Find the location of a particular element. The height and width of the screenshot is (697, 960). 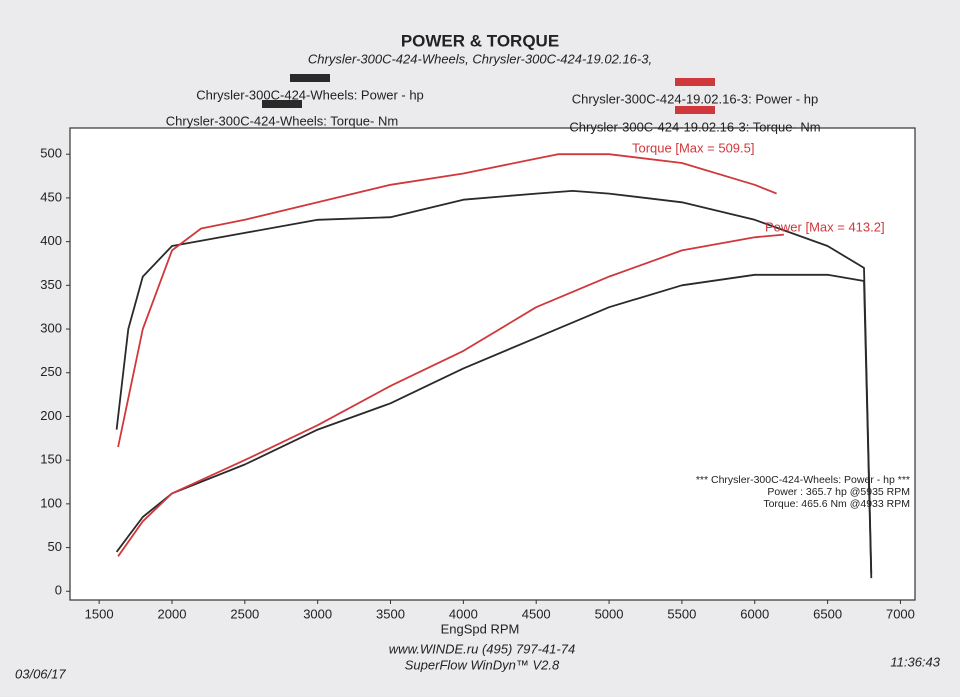

y-tick-label: 450 is located at coordinates (51, 196).